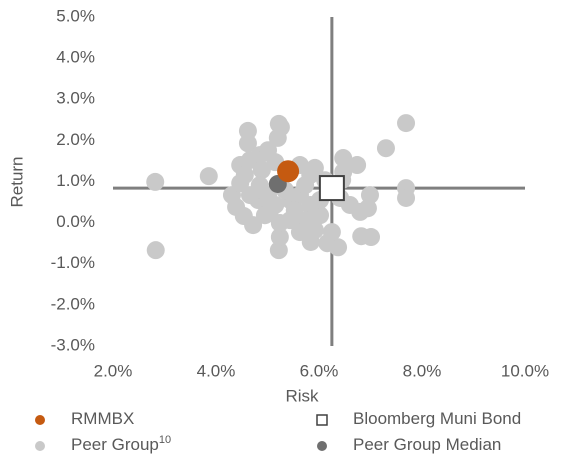 This screenshot has width=568, height=458. I want to click on y-axis-label: Return, so click(16, 181).